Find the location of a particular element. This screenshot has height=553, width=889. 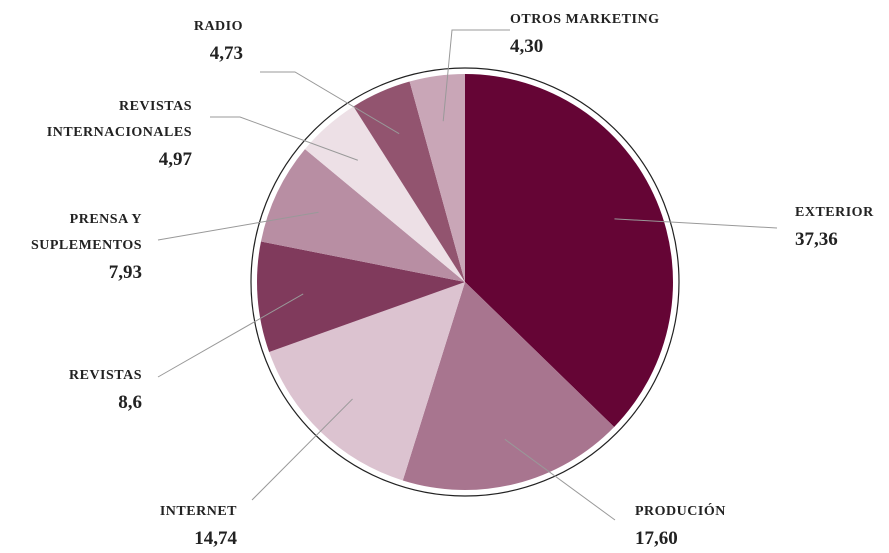

slice-label: REVISTAS 8,6 is located at coordinates (105, 390).